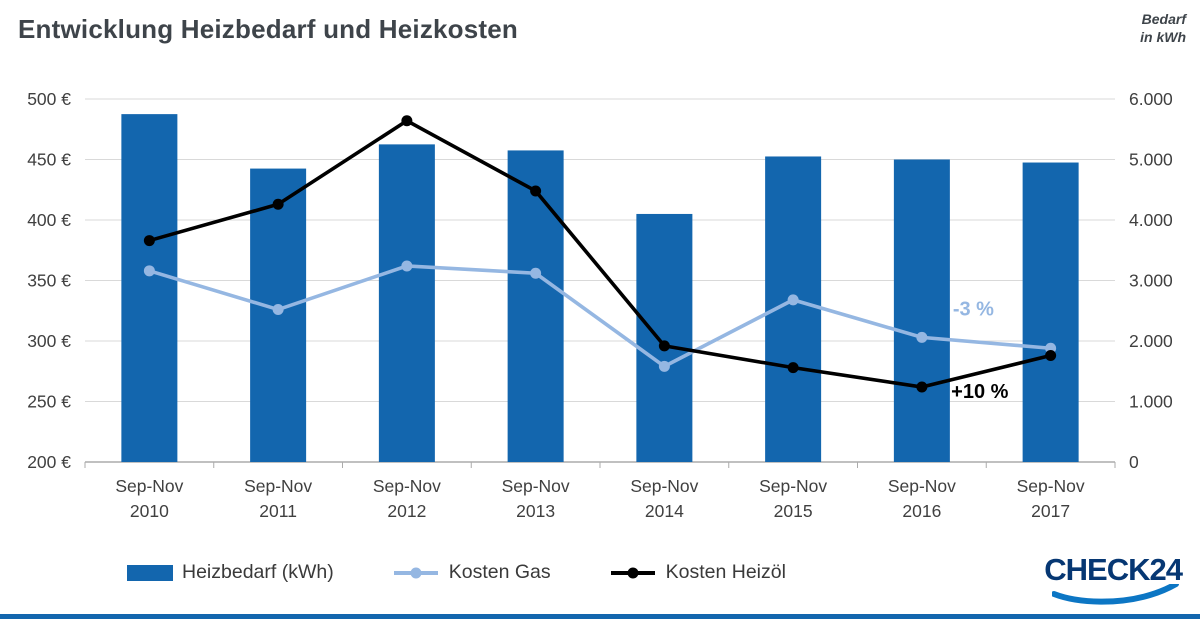  I want to click on left-axis-tick-label: 350 €, so click(49, 281).